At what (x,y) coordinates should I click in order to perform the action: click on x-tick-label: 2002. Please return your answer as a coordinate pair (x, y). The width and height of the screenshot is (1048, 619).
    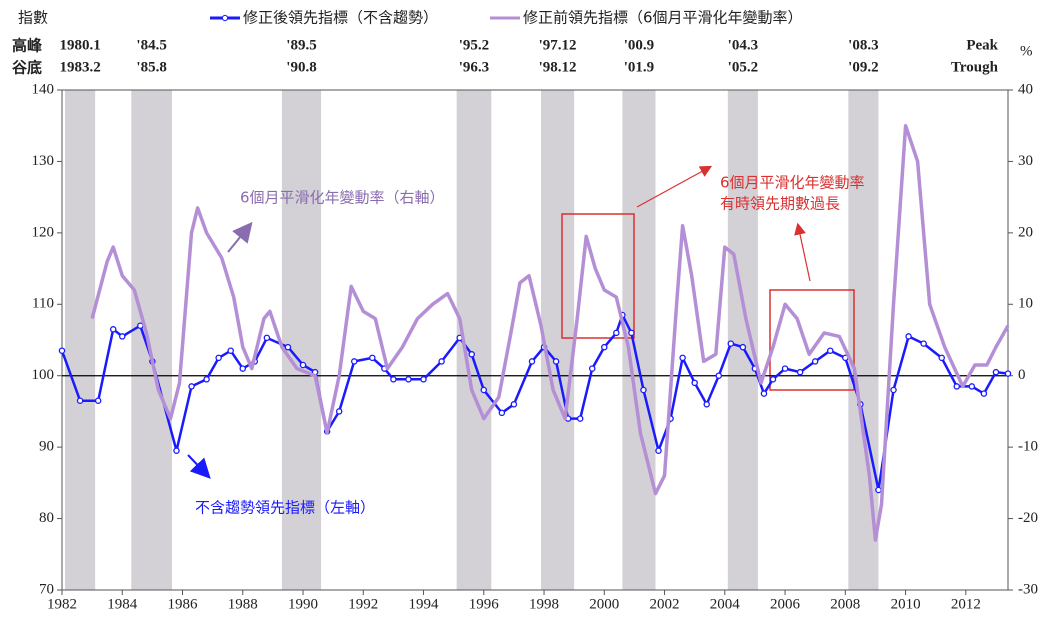
    Looking at the image, I should click on (665, 604).